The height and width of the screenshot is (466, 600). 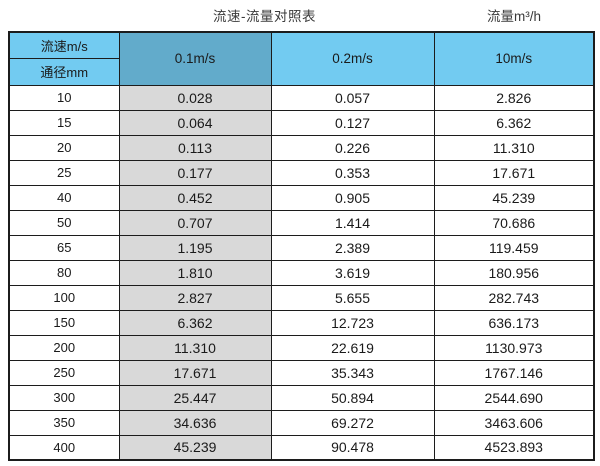 I want to click on table-row: 250 17.671 35.343 1767.146, so click(x=301, y=372).